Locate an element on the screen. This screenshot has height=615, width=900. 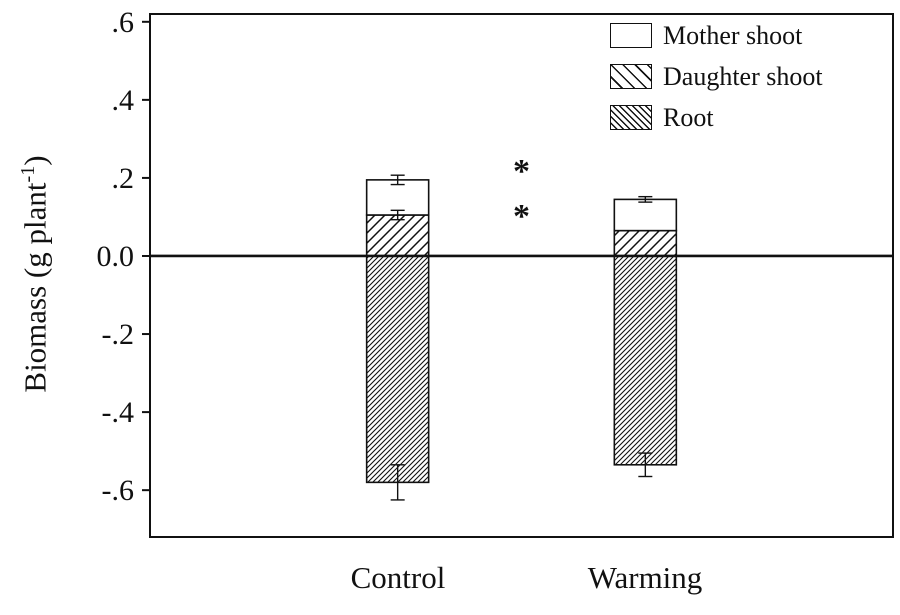
y-axis-label-text: Biomass (g plant is located at coordinates (35, 287).